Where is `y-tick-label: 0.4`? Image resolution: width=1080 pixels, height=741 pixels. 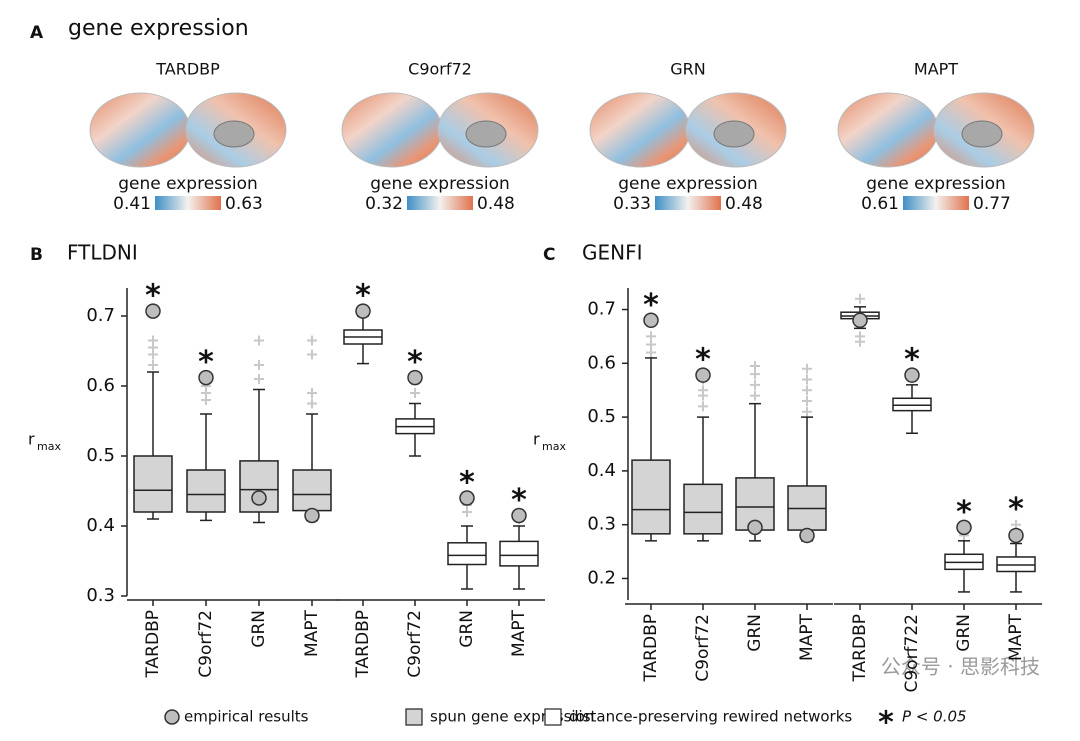
y-tick-label: 0.4 is located at coordinates (100, 525).